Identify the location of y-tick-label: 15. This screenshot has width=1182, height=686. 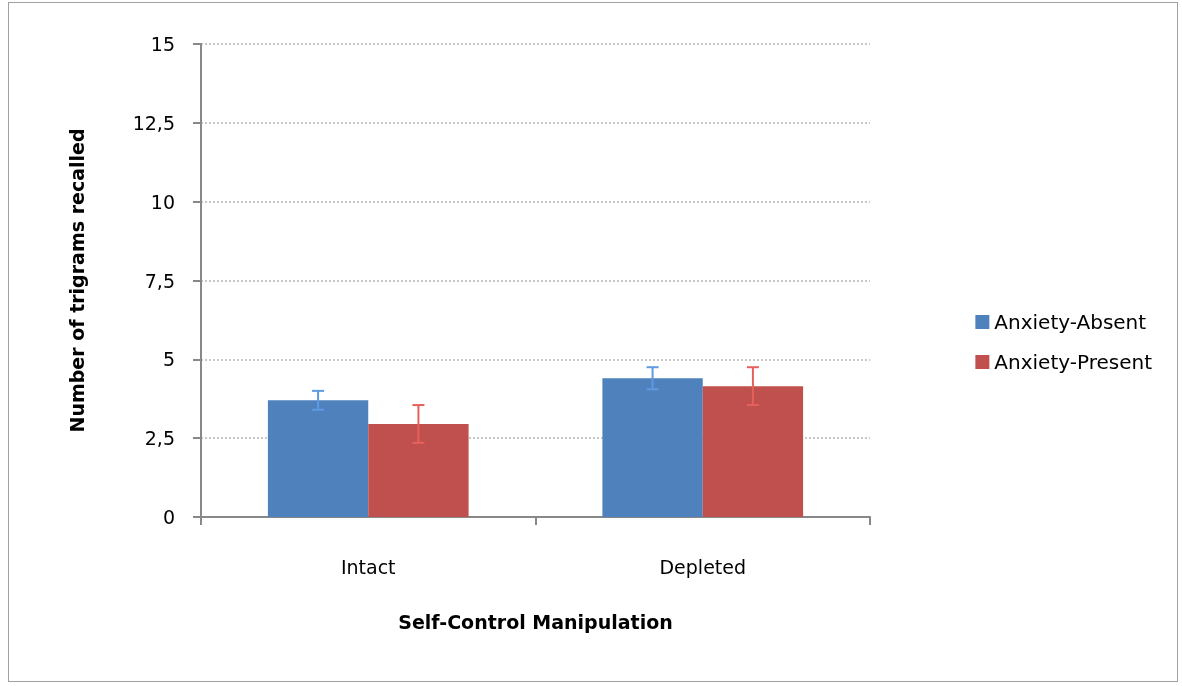
(162, 44).